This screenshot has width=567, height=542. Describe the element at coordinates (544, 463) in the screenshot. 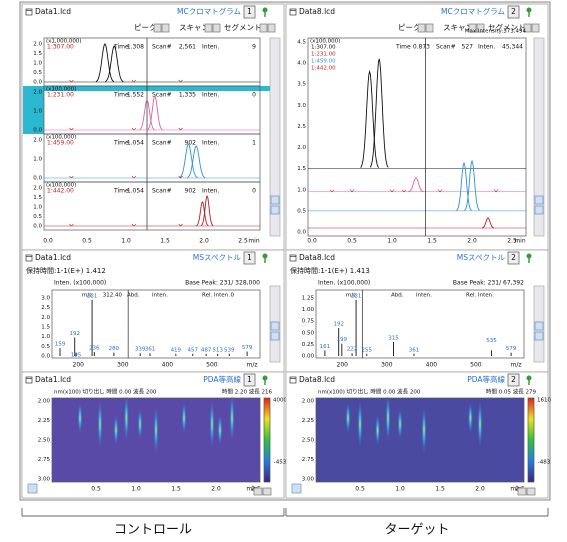

I see `color-bar-label: -483` at that location.